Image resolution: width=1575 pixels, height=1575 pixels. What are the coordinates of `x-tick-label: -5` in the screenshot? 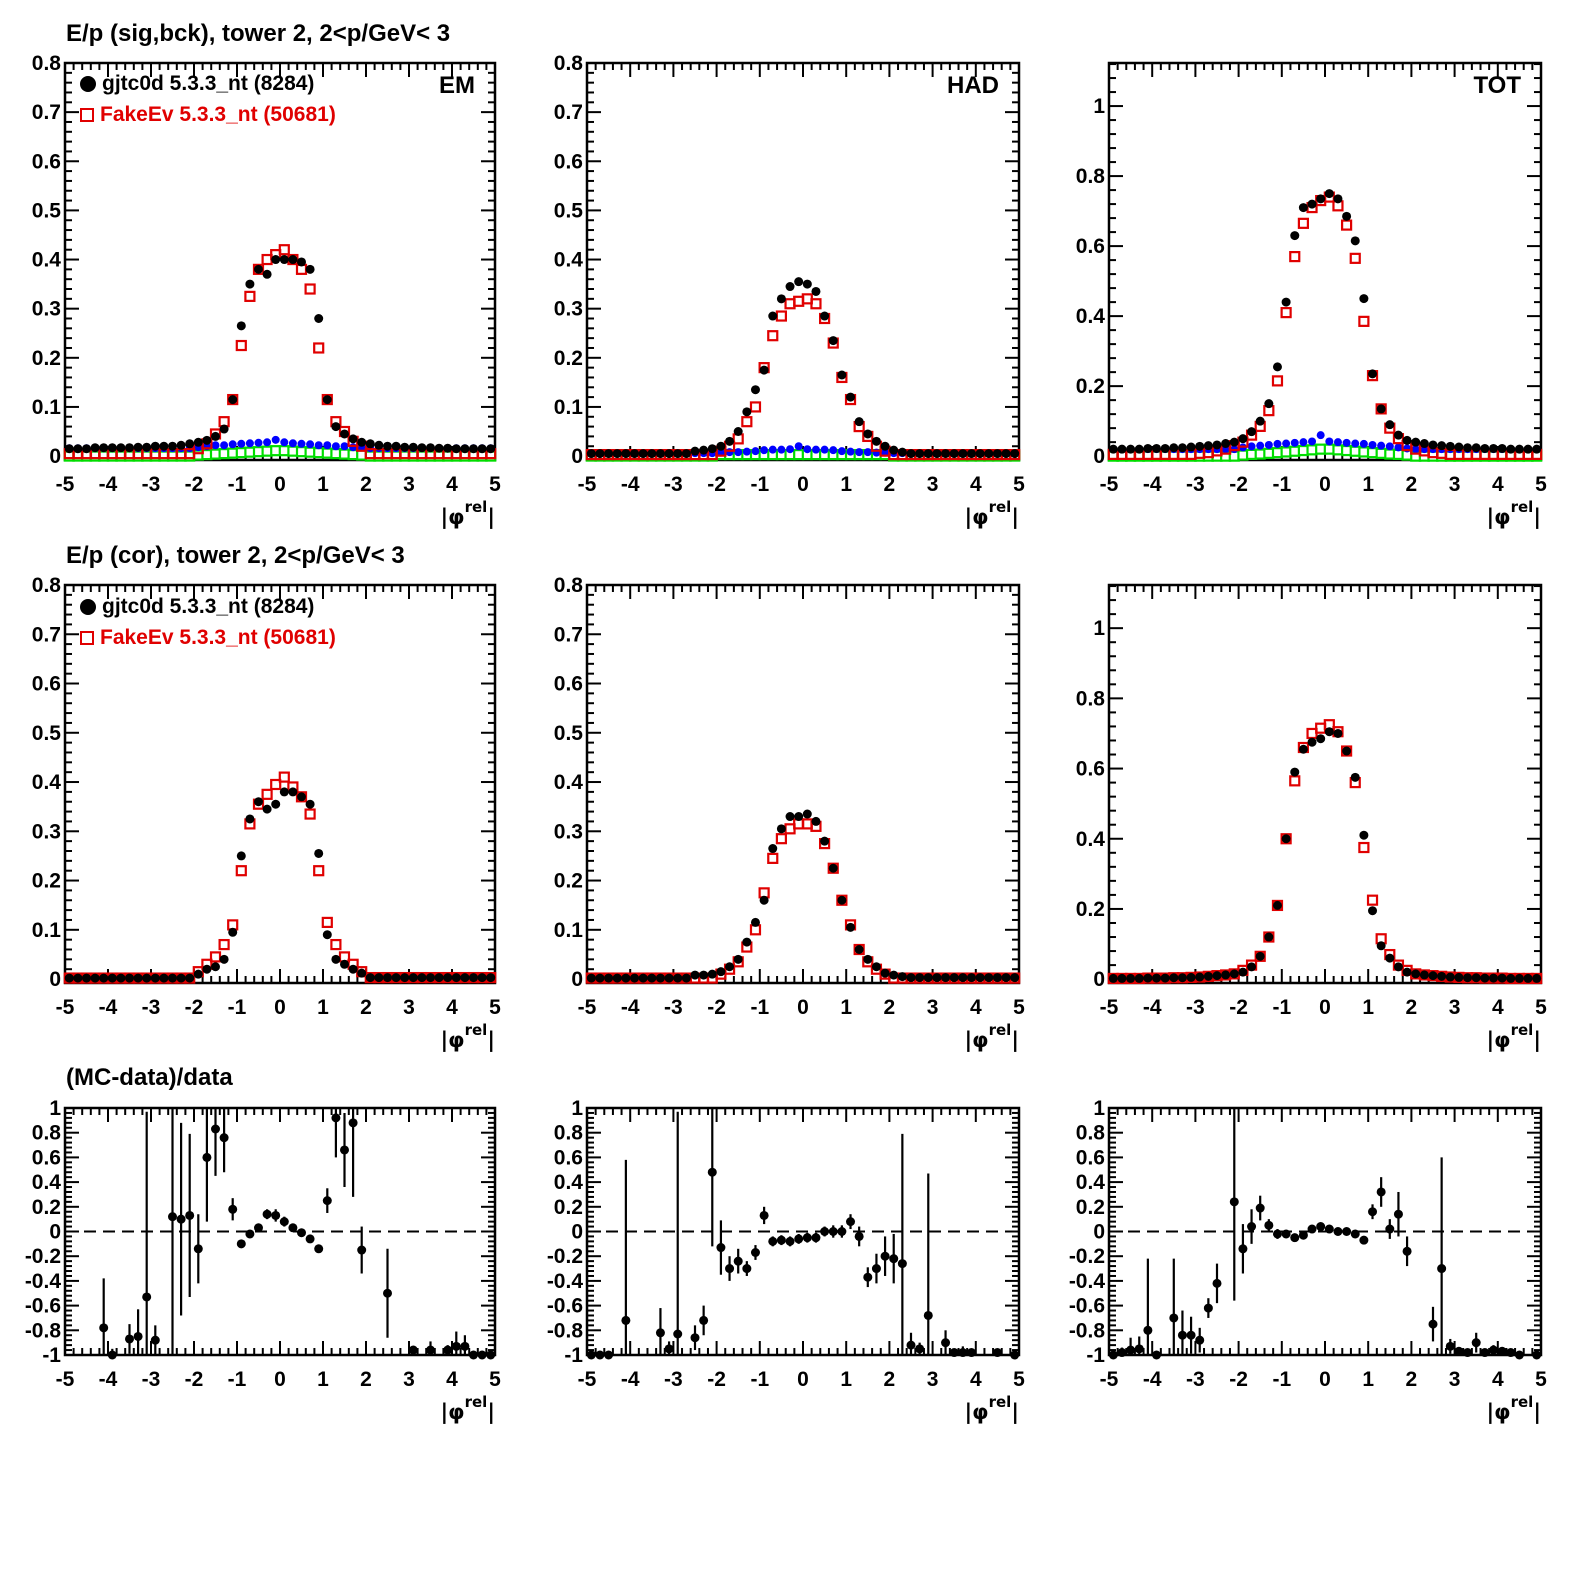 It's located at (65, 1007).